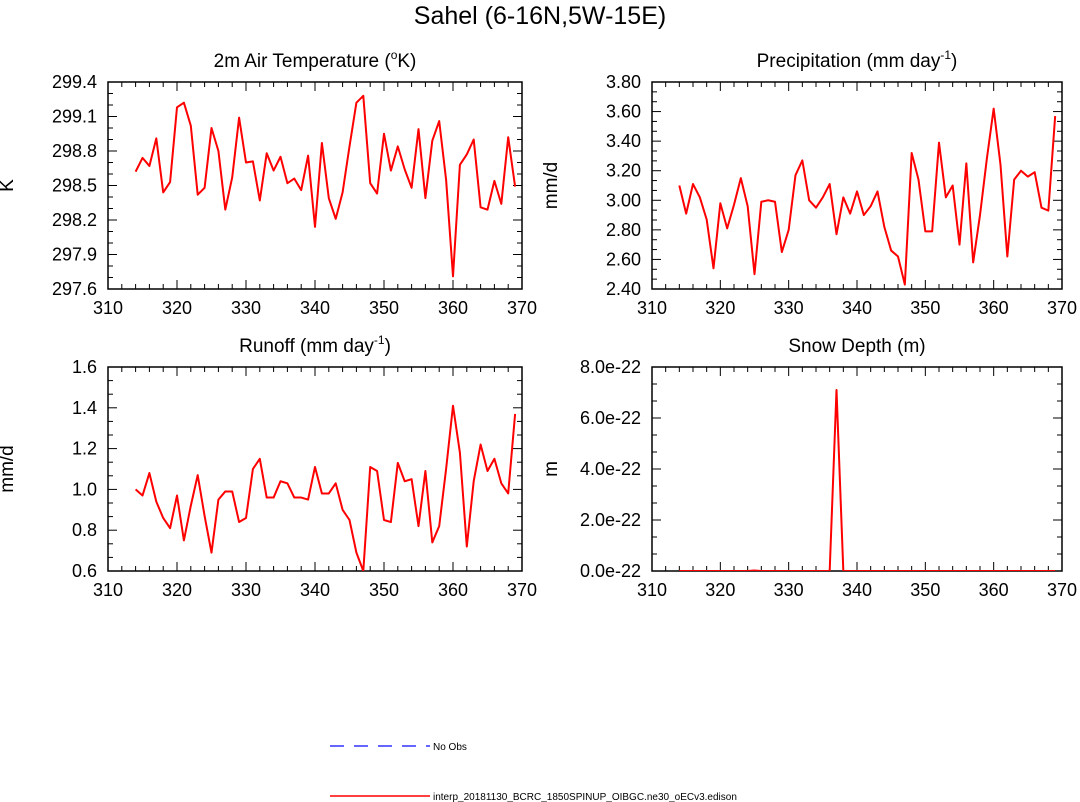  I want to click on panel-3-series-line, so click(325, 487).